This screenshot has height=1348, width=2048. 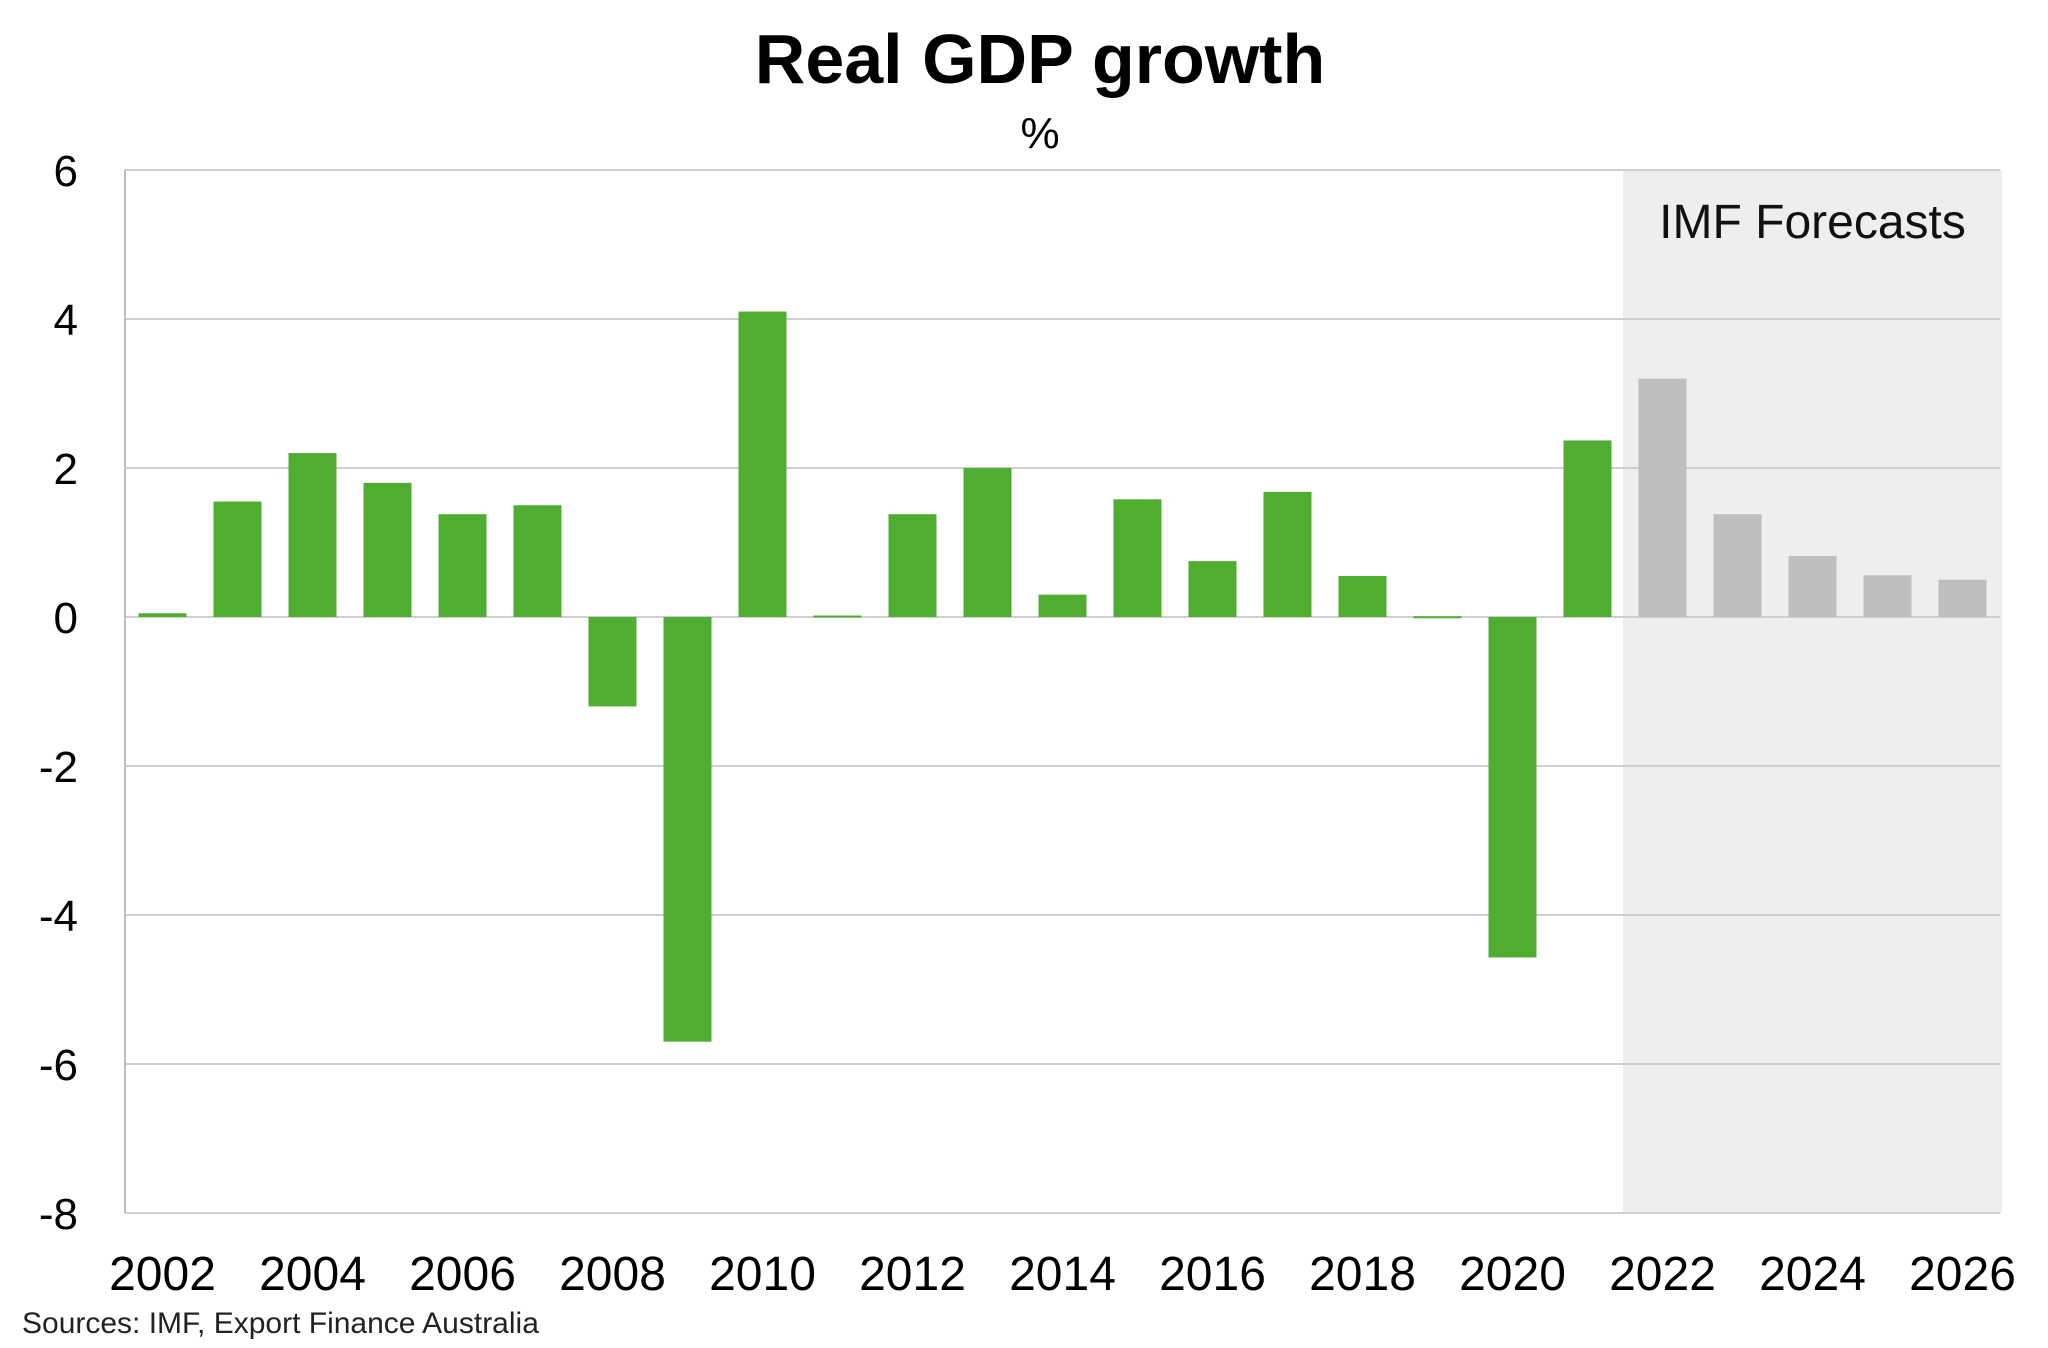 What do you see at coordinates (1287, 554) in the screenshot?
I see `bar-2017` at bounding box center [1287, 554].